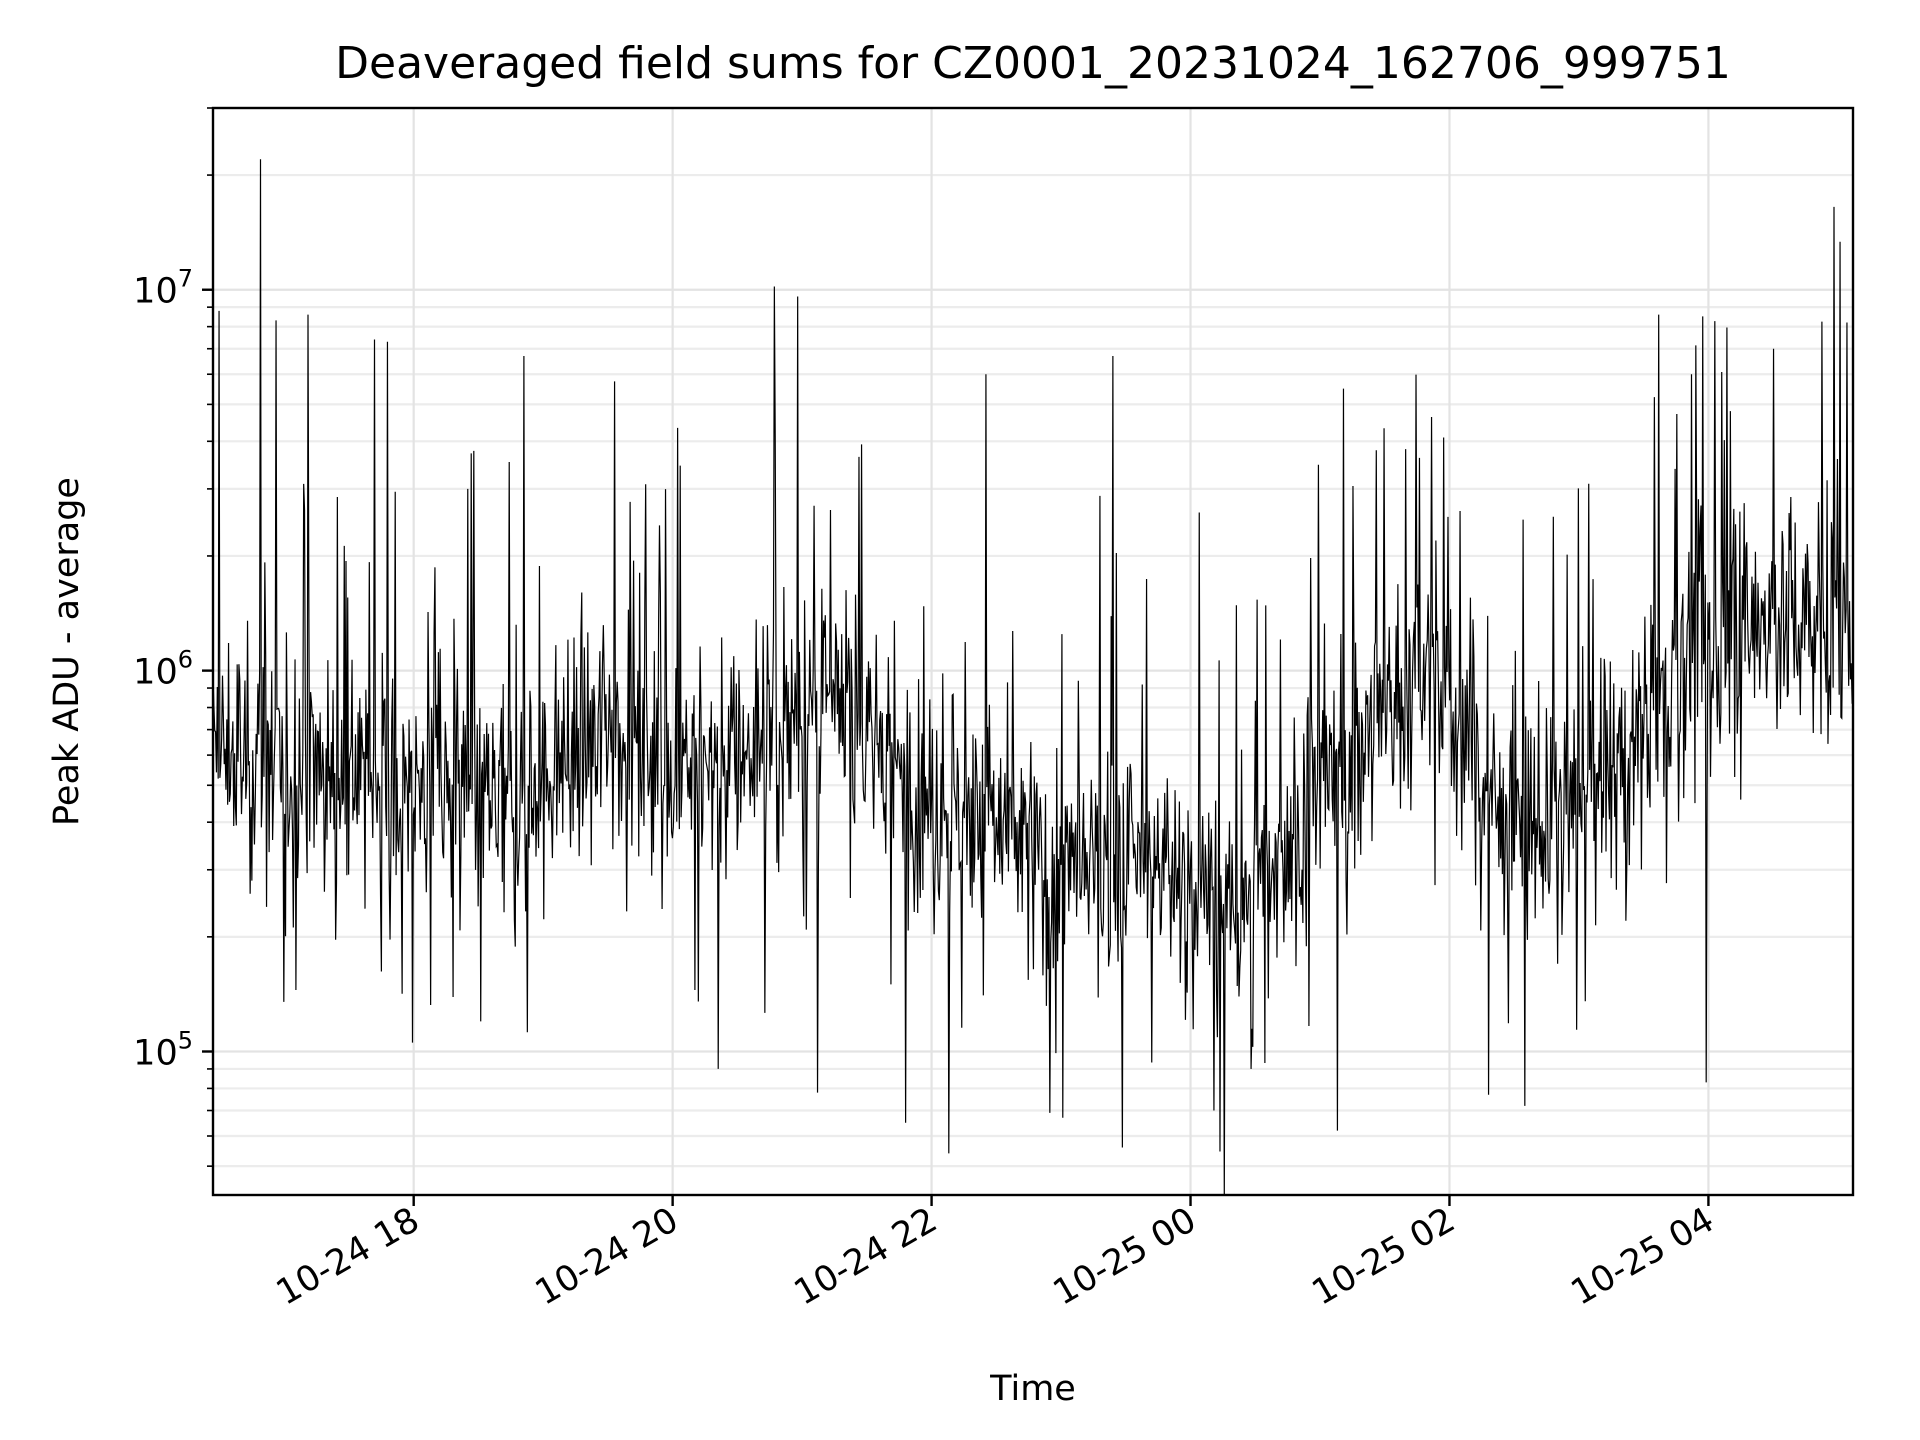 This screenshot has width=1920, height=1440. I want to click on x-tick-label: 10-24 18, so click(348, 1256).